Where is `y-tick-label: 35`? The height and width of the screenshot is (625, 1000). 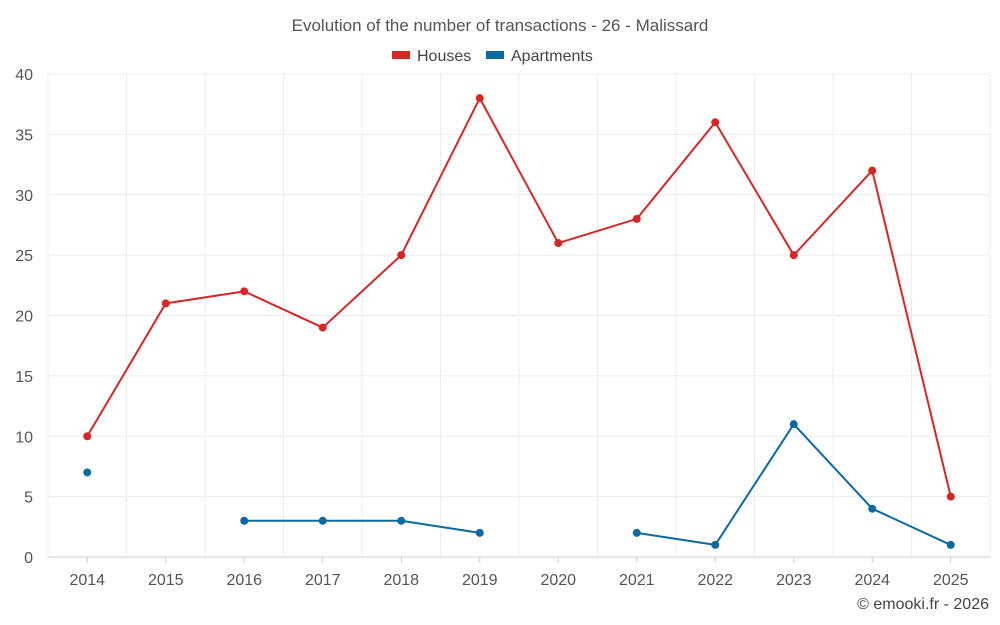
y-tick-label: 35 is located at coordinates (24, 135).